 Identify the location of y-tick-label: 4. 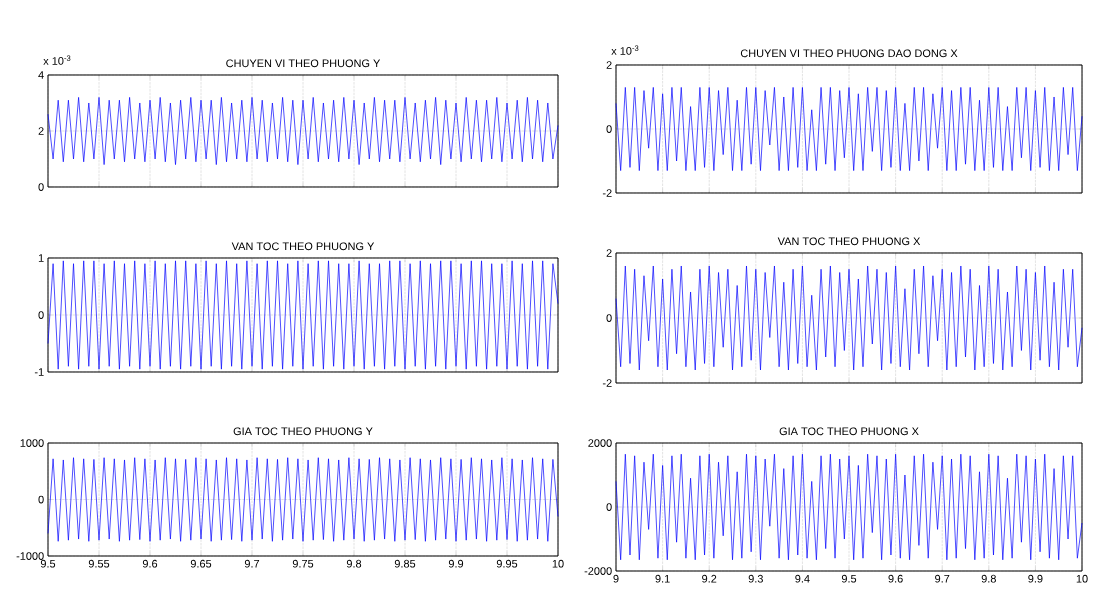
(41, 75).